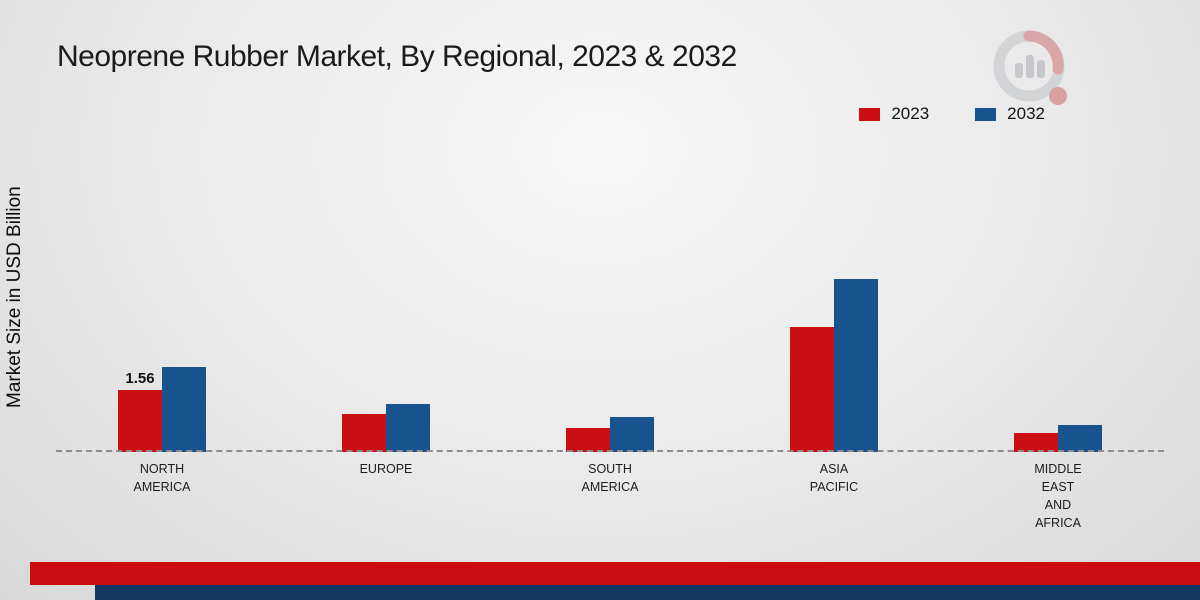 The image size is (1200, 600). I want to click on bar-column-2023-asia-pacific, so click(812, 389).